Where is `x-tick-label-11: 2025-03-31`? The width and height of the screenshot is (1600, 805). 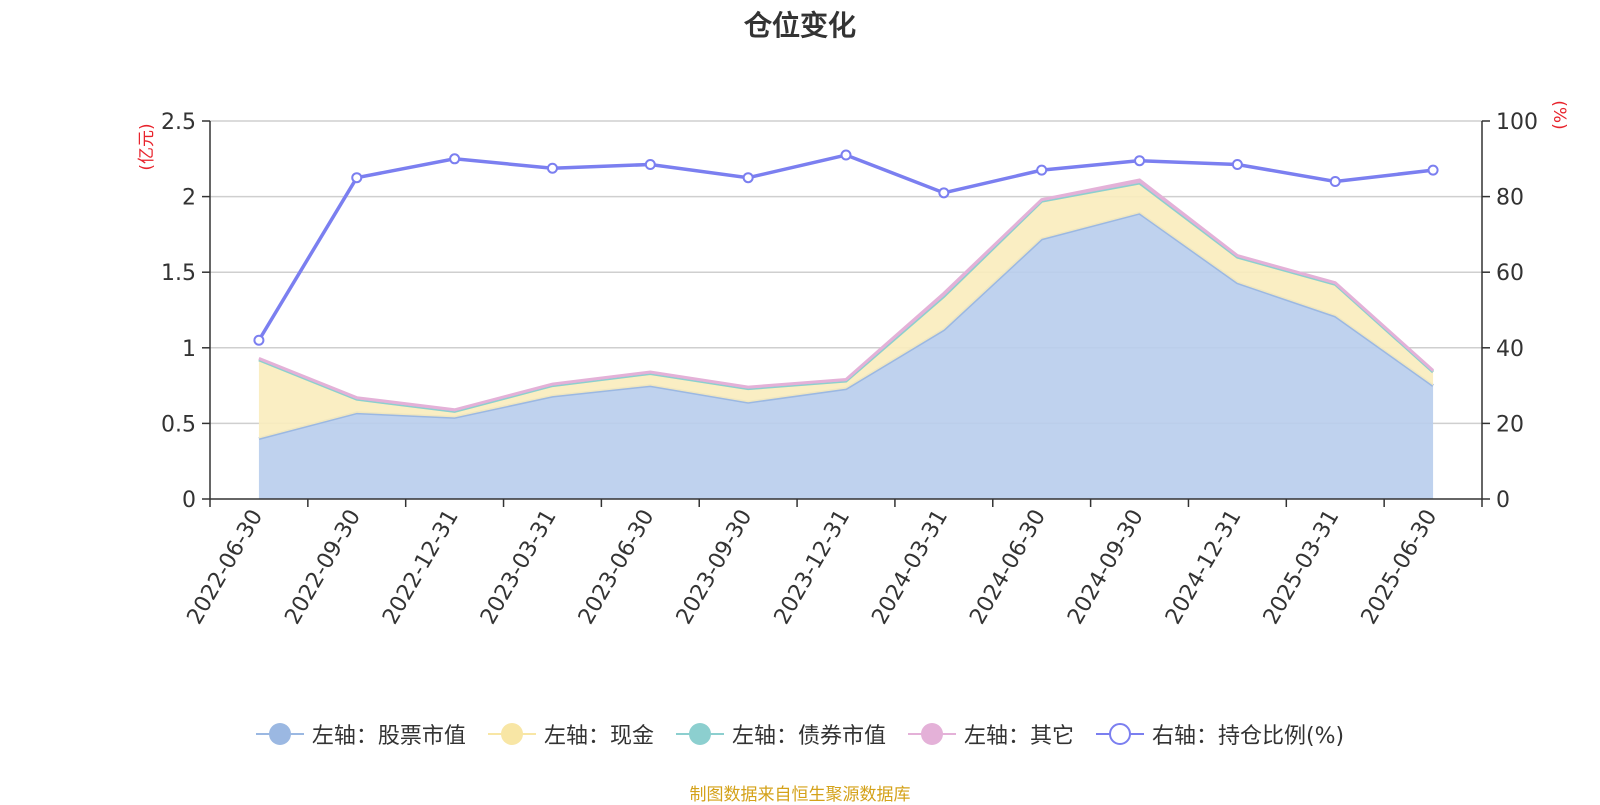 x-tick-label-11: 2025-03-31 is located at coordinates (1302, 567).